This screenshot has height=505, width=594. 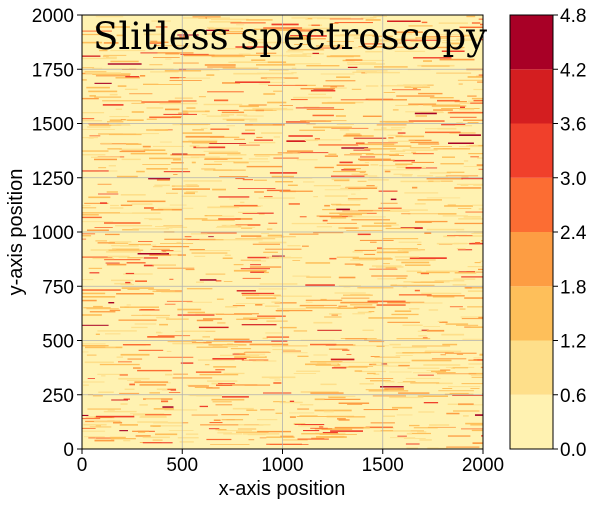 I want to click on colorbar-tick-label: 1.2, so click(x=573, y=342).